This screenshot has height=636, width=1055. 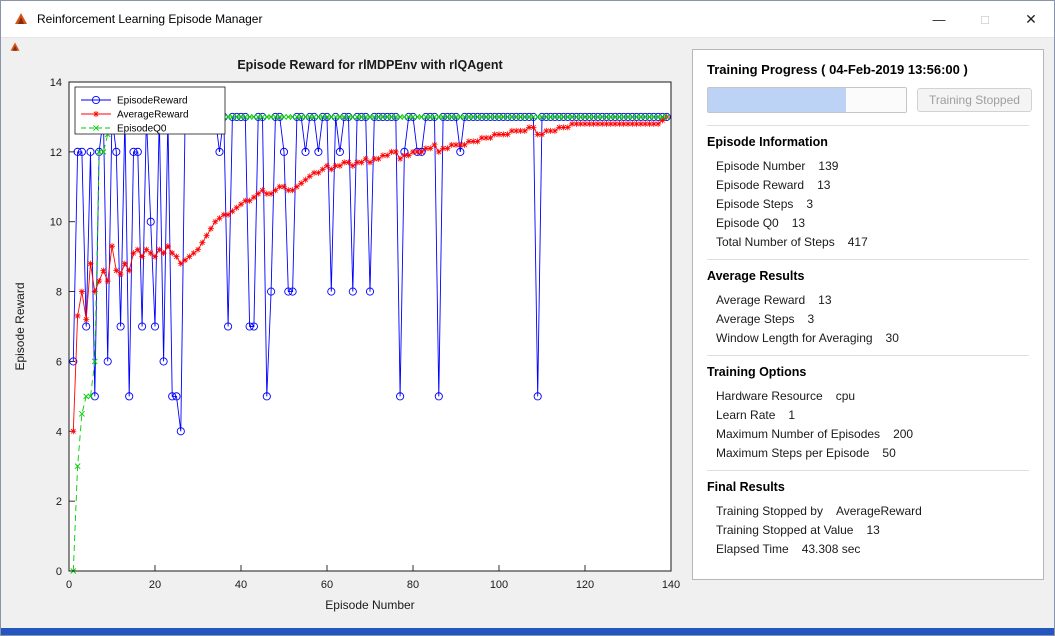 I want to click on section-heading: Average Results, so click(x=756, y=276).